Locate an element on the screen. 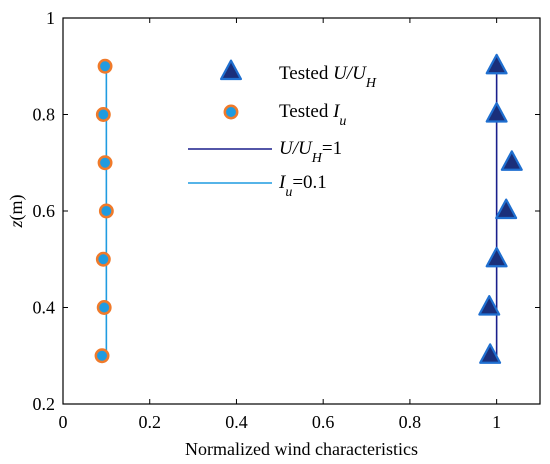 The width and height of the screenshot is (550, 464). y-tick-label: 0.6 is located at coordinates (44, 211).